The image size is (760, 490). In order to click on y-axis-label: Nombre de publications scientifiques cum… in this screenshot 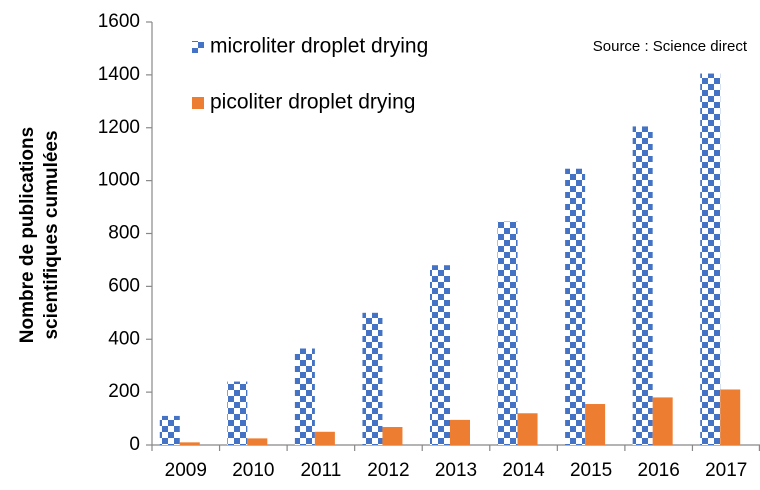, I will do `click(39, 235)`.